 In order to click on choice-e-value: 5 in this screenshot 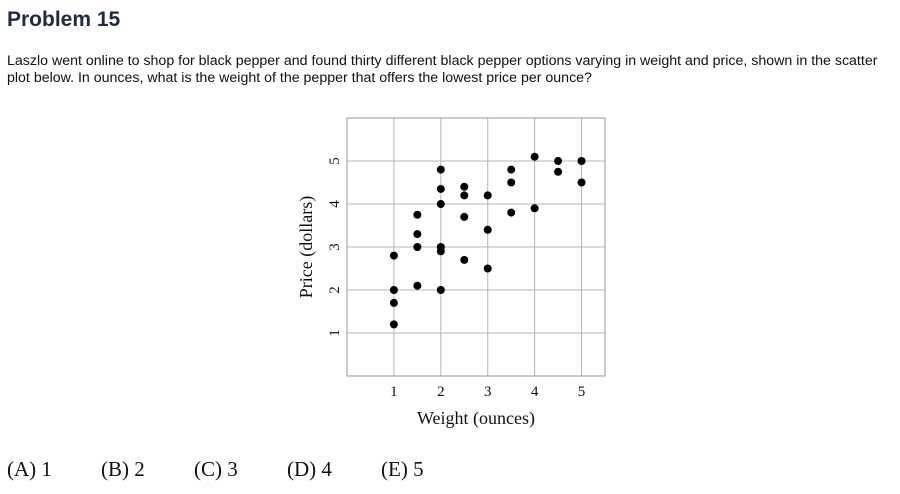, I will do `click(418, 469)`.